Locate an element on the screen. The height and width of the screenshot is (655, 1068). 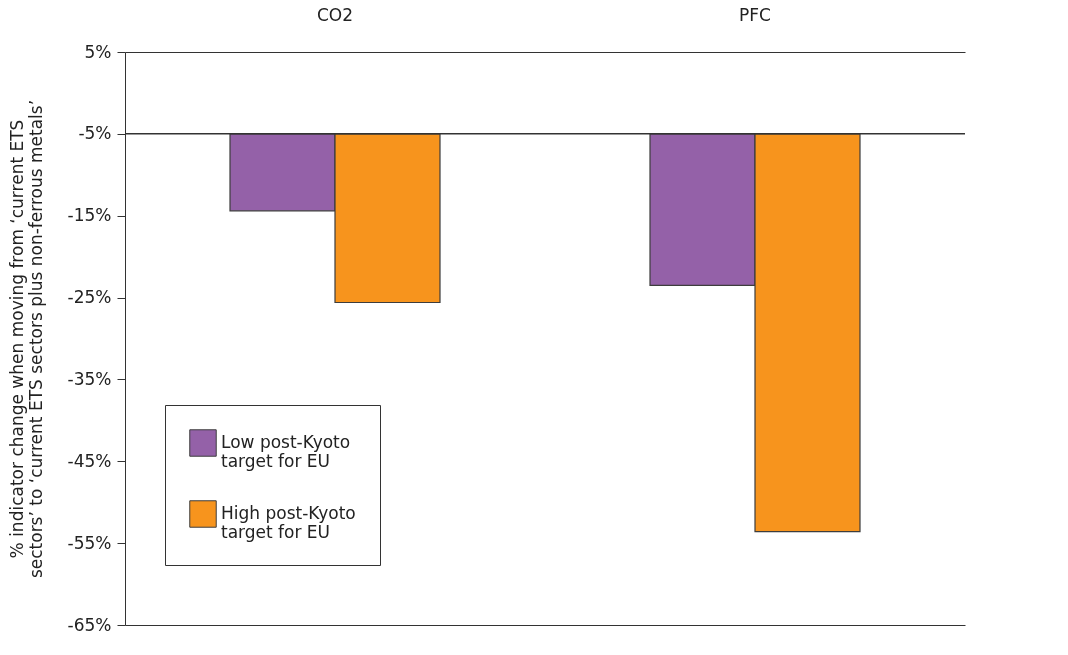
legend-label: Low post-Kyoto target for EU is located at coordinates (286, 451).